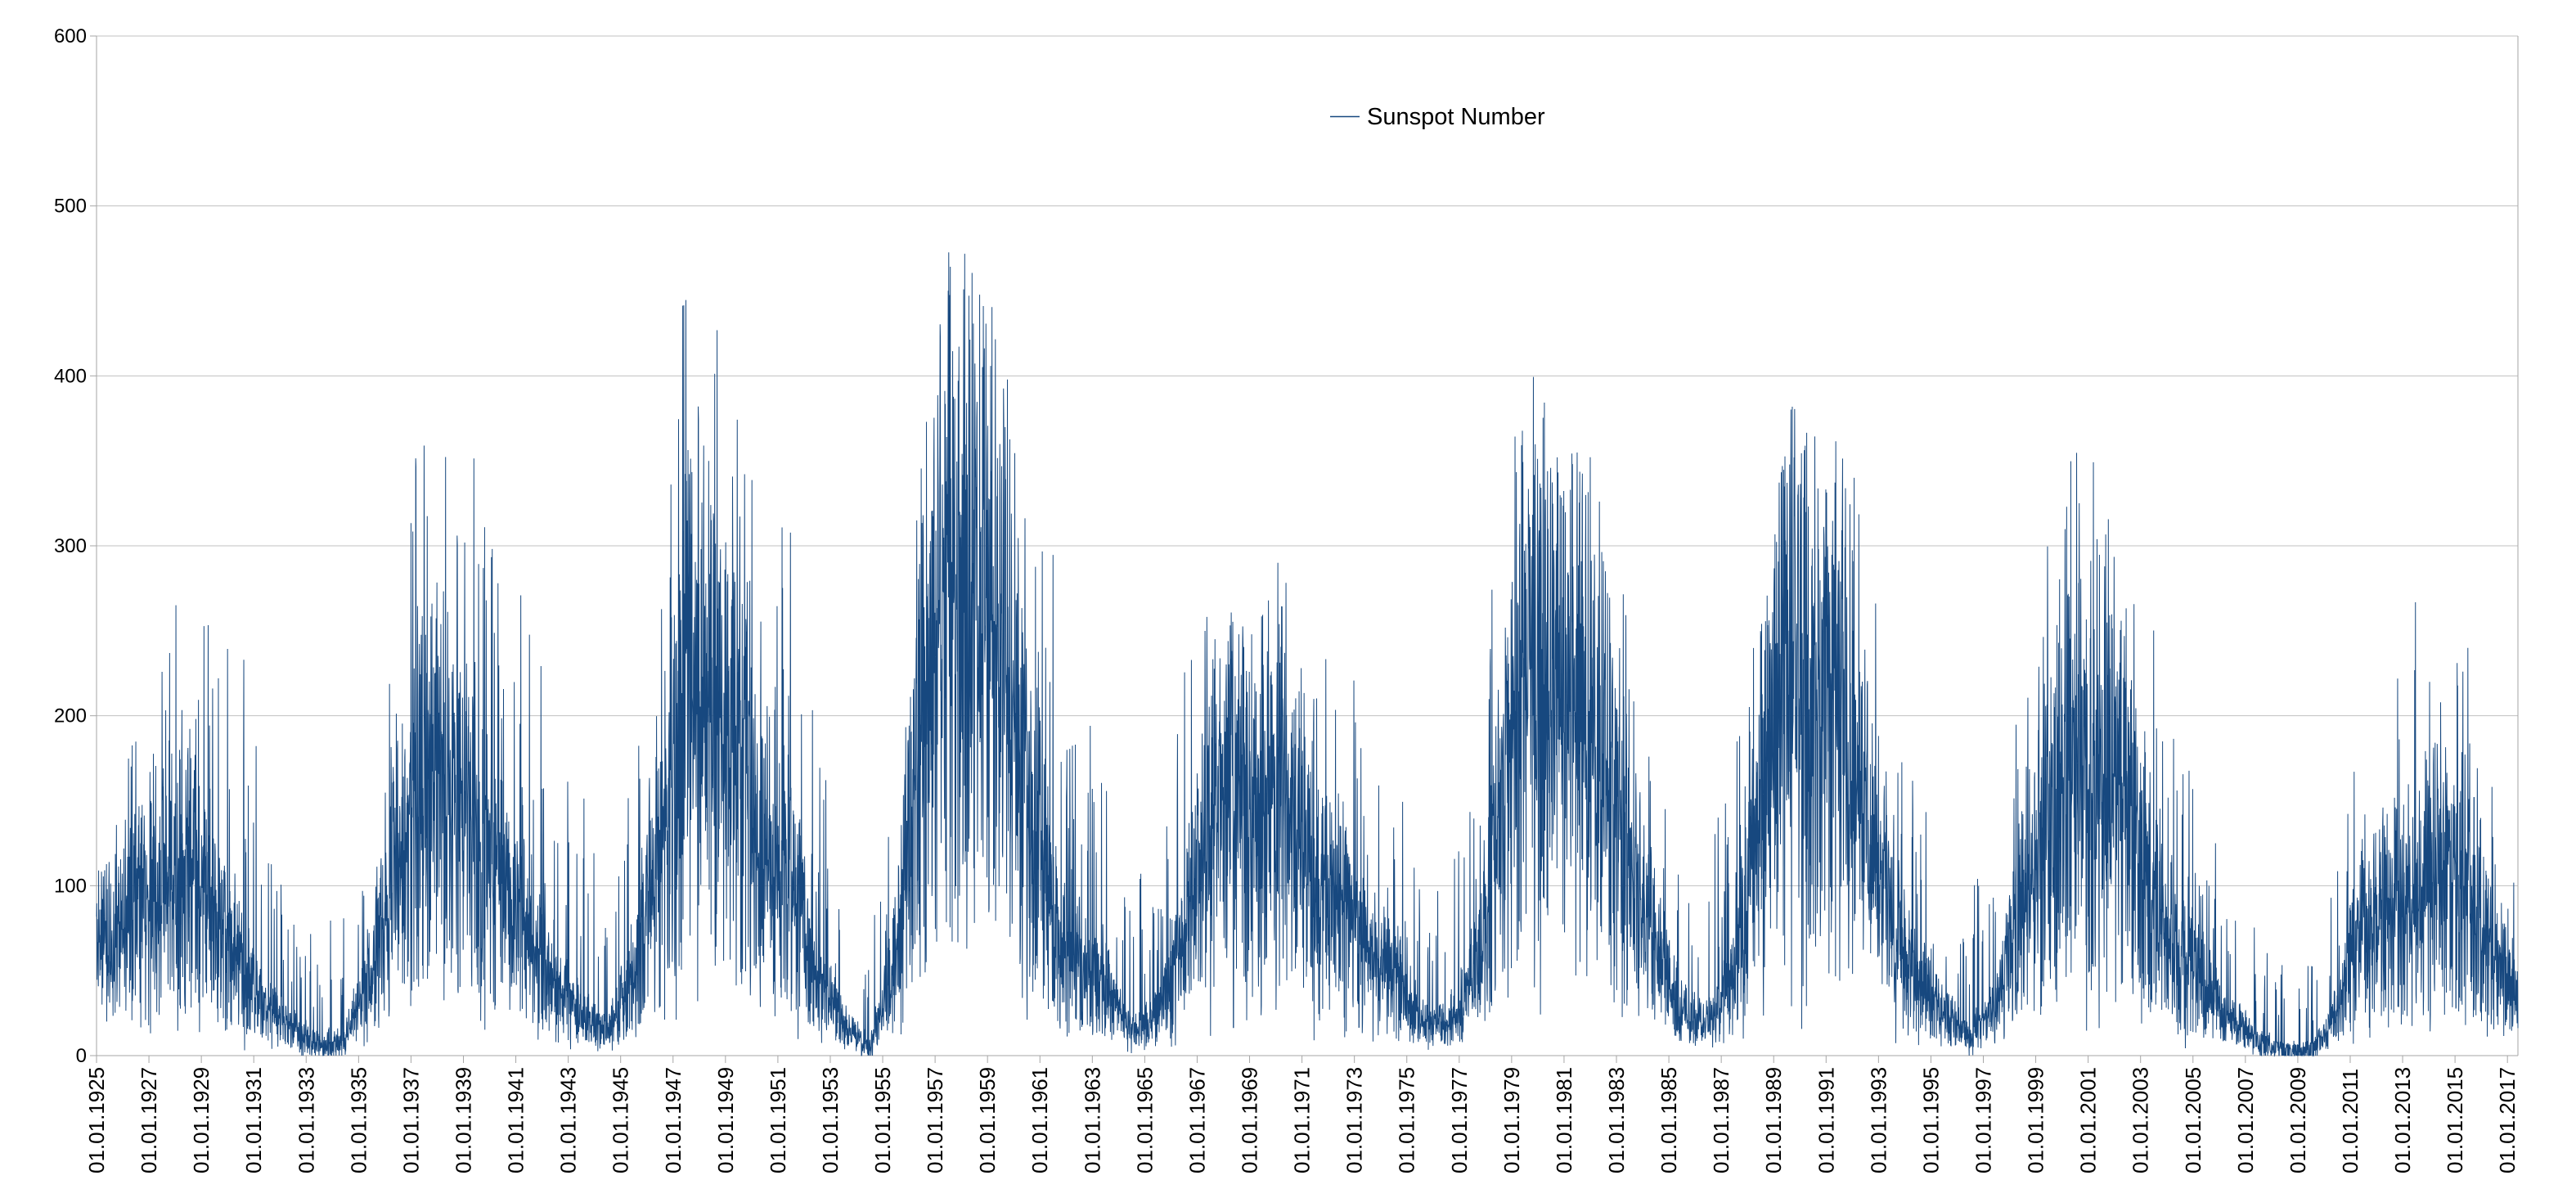 This screenshot has height=1198, width=2576. What do you see at coordinates (673, 1120) in the screenshot?
I see `x-tick-label: 01.01.1947` at bounding box center [673, 1120].